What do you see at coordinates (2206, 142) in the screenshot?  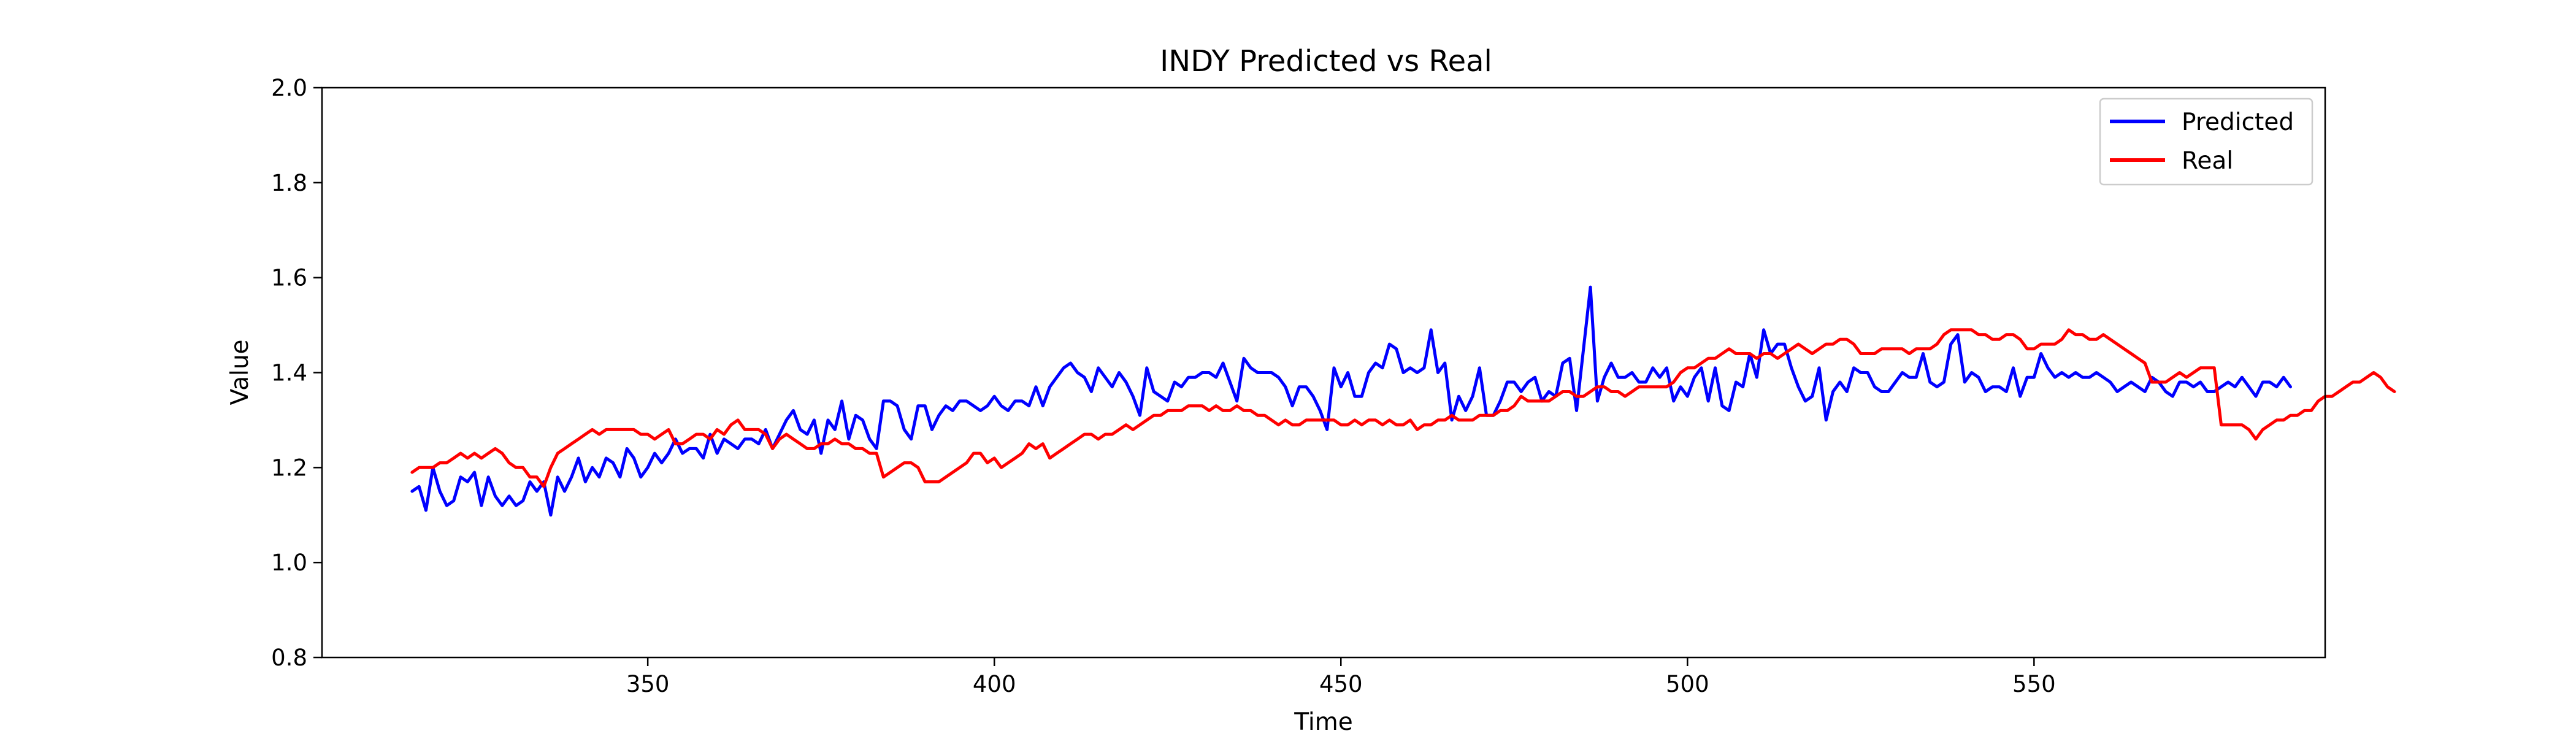 I see `legend: Predicted Real` at bounding box center [2206, 142].